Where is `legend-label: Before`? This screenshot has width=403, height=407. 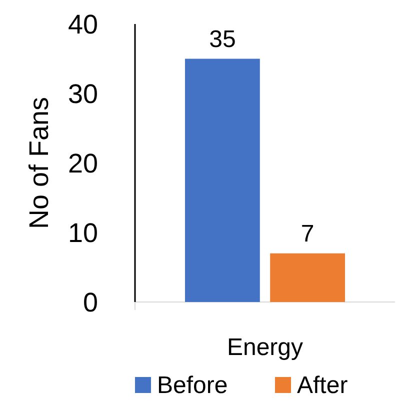
legend-label: Before is located at coordinates (192, 385).